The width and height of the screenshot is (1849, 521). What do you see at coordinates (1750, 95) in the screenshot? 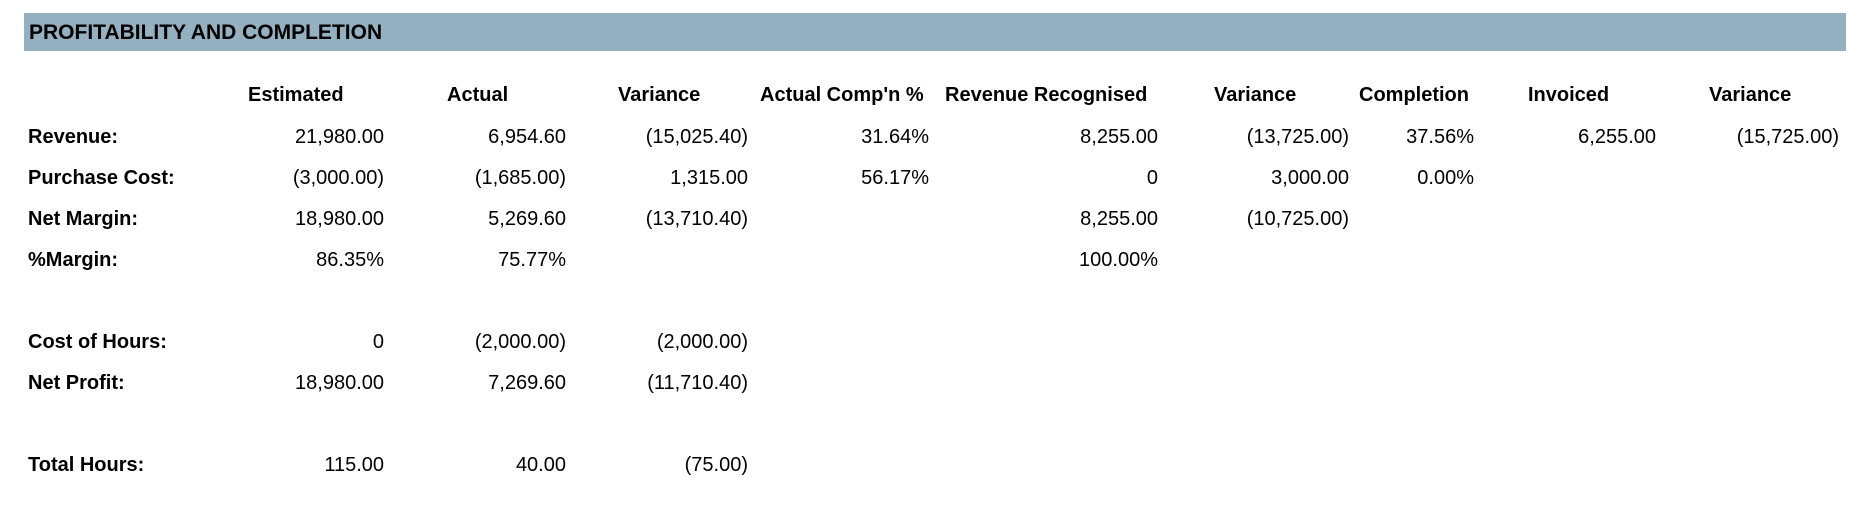
I see `column-header-variance-9: Variance` at bounding box center [1750, 95].